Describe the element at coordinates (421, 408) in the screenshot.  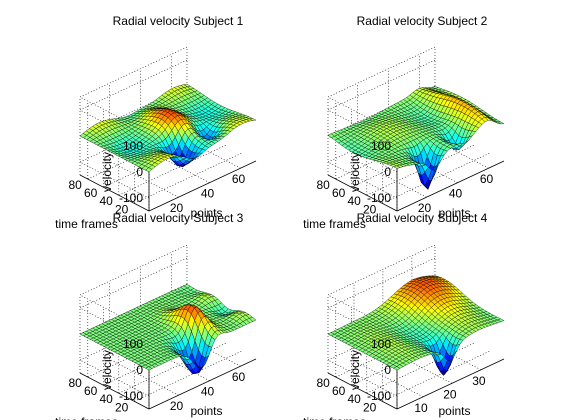
I see `x-tick-label: 10` at that location.